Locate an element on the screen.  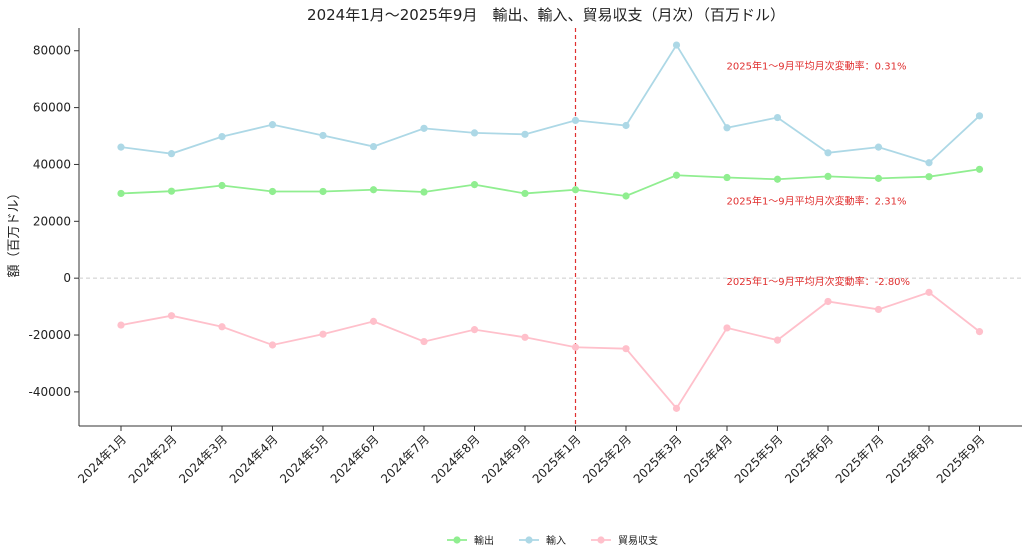
legend-label: 輸入 is located at coordinates (556, 540).